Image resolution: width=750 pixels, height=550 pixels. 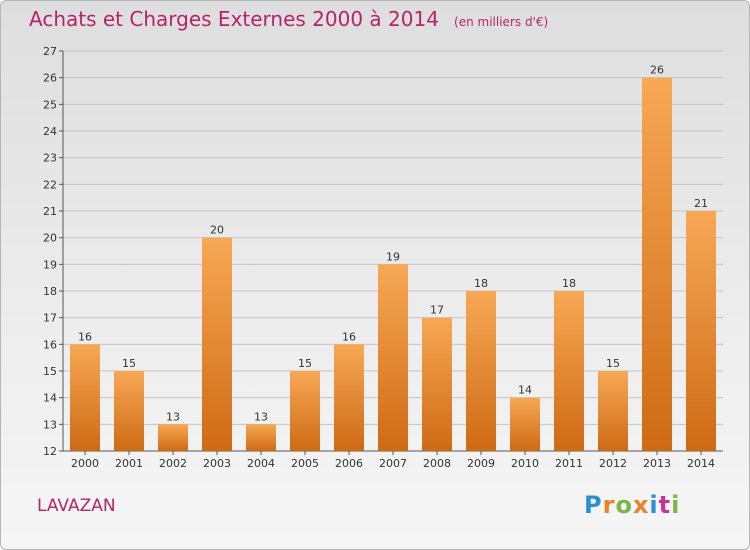 What do you see at coordinates (234, 19) in the screenshot?
I see `chart-title: Achats et Charges Externes 2000 à 2014` at bounding box center [234, 19].